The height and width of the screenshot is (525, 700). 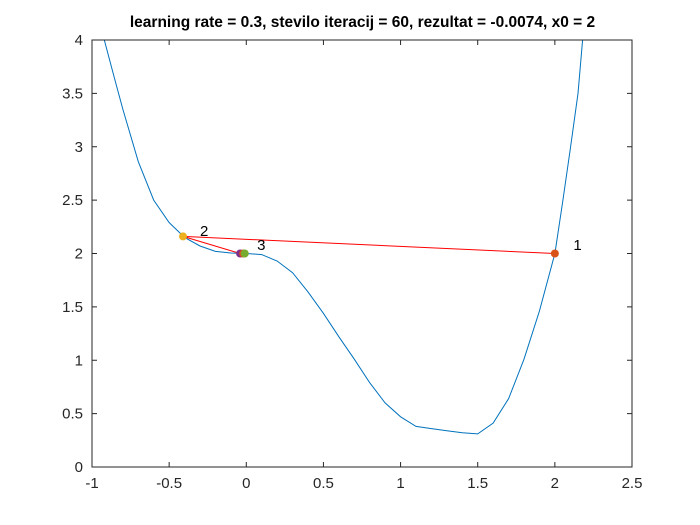 I want to click on point-label: 2, so click(x=204, y=231).